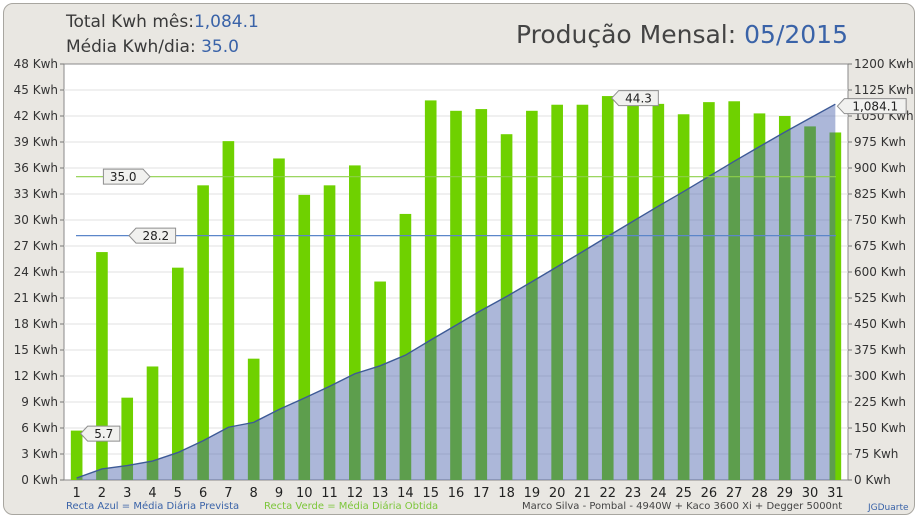 This screenshot has height=520, width=920. I want to click on left-tick-label: 9 Kwh, so click(39, 402).